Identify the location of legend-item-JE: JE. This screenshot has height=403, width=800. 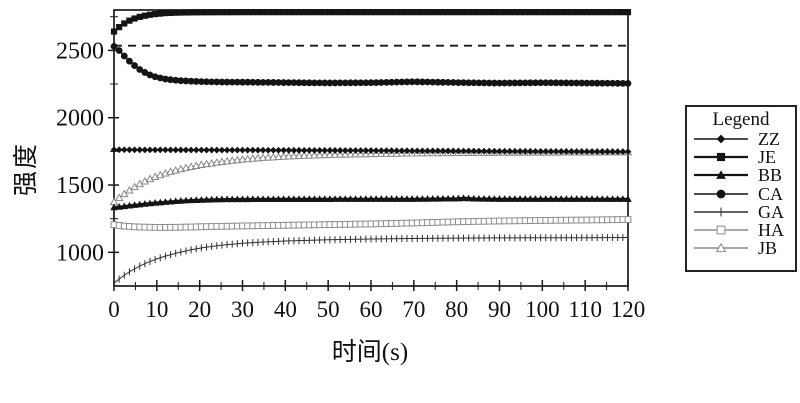
(741, 157).